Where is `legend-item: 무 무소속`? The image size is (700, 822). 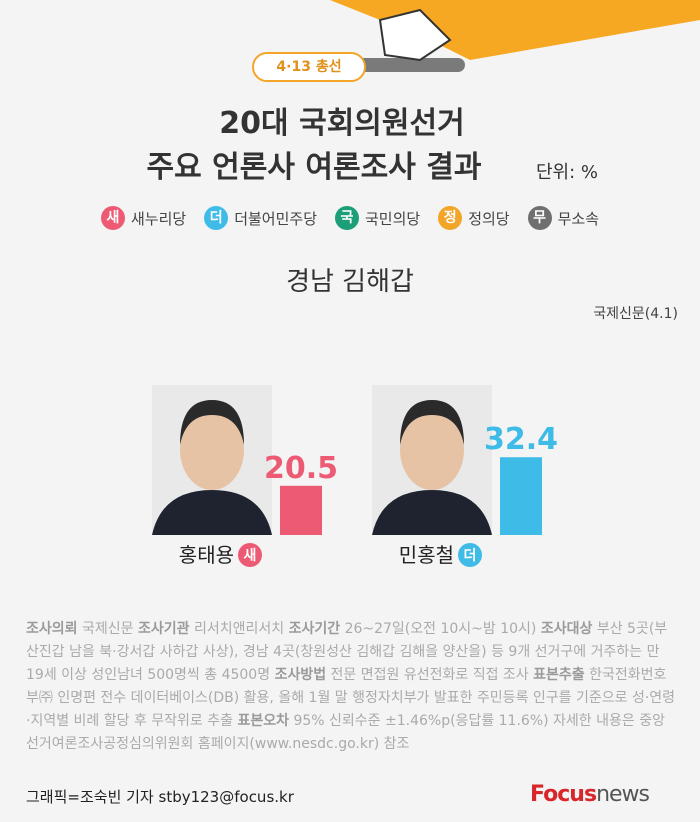
legend-item: 무 무소속 is located at coordinates (563, 218).